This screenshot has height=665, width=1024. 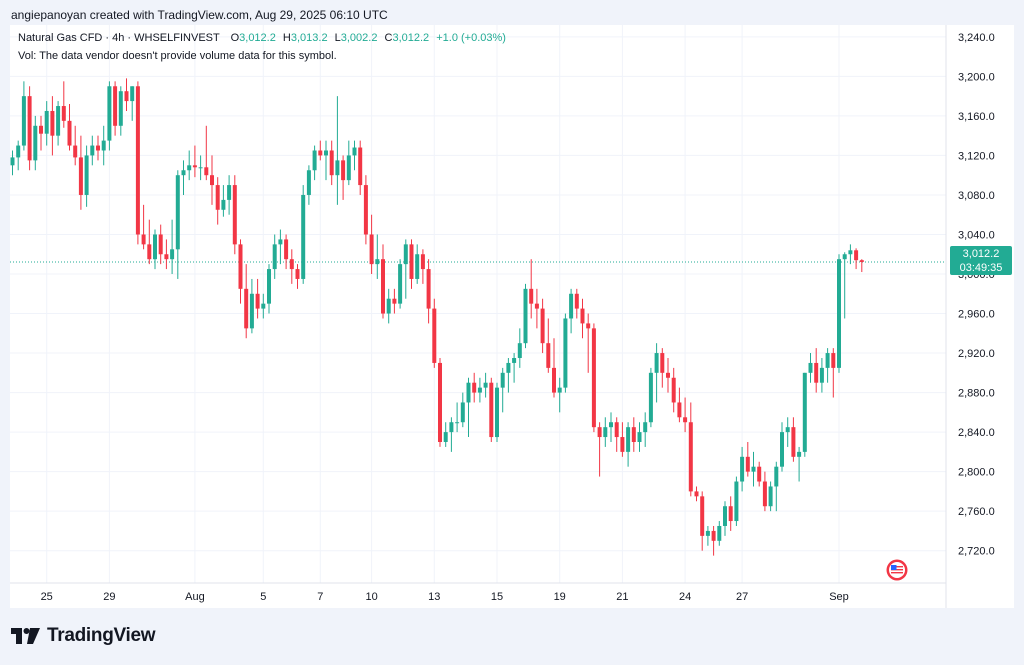 I want to click on x-tick-label: 21, so click(x=622, y=597).